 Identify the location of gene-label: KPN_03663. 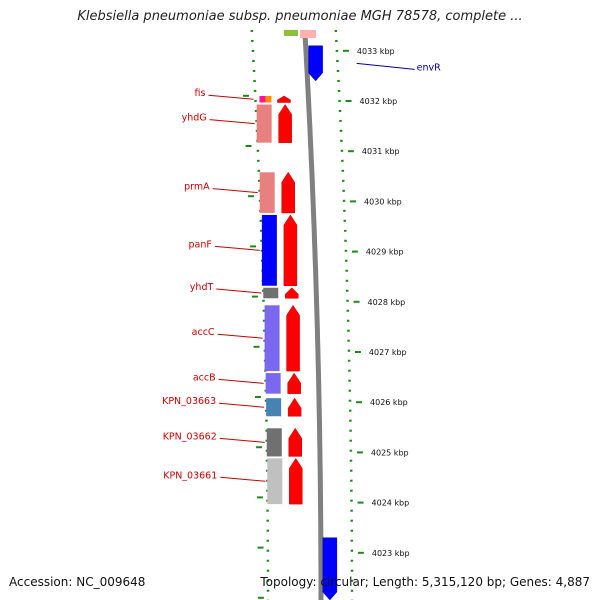
(189, 401).